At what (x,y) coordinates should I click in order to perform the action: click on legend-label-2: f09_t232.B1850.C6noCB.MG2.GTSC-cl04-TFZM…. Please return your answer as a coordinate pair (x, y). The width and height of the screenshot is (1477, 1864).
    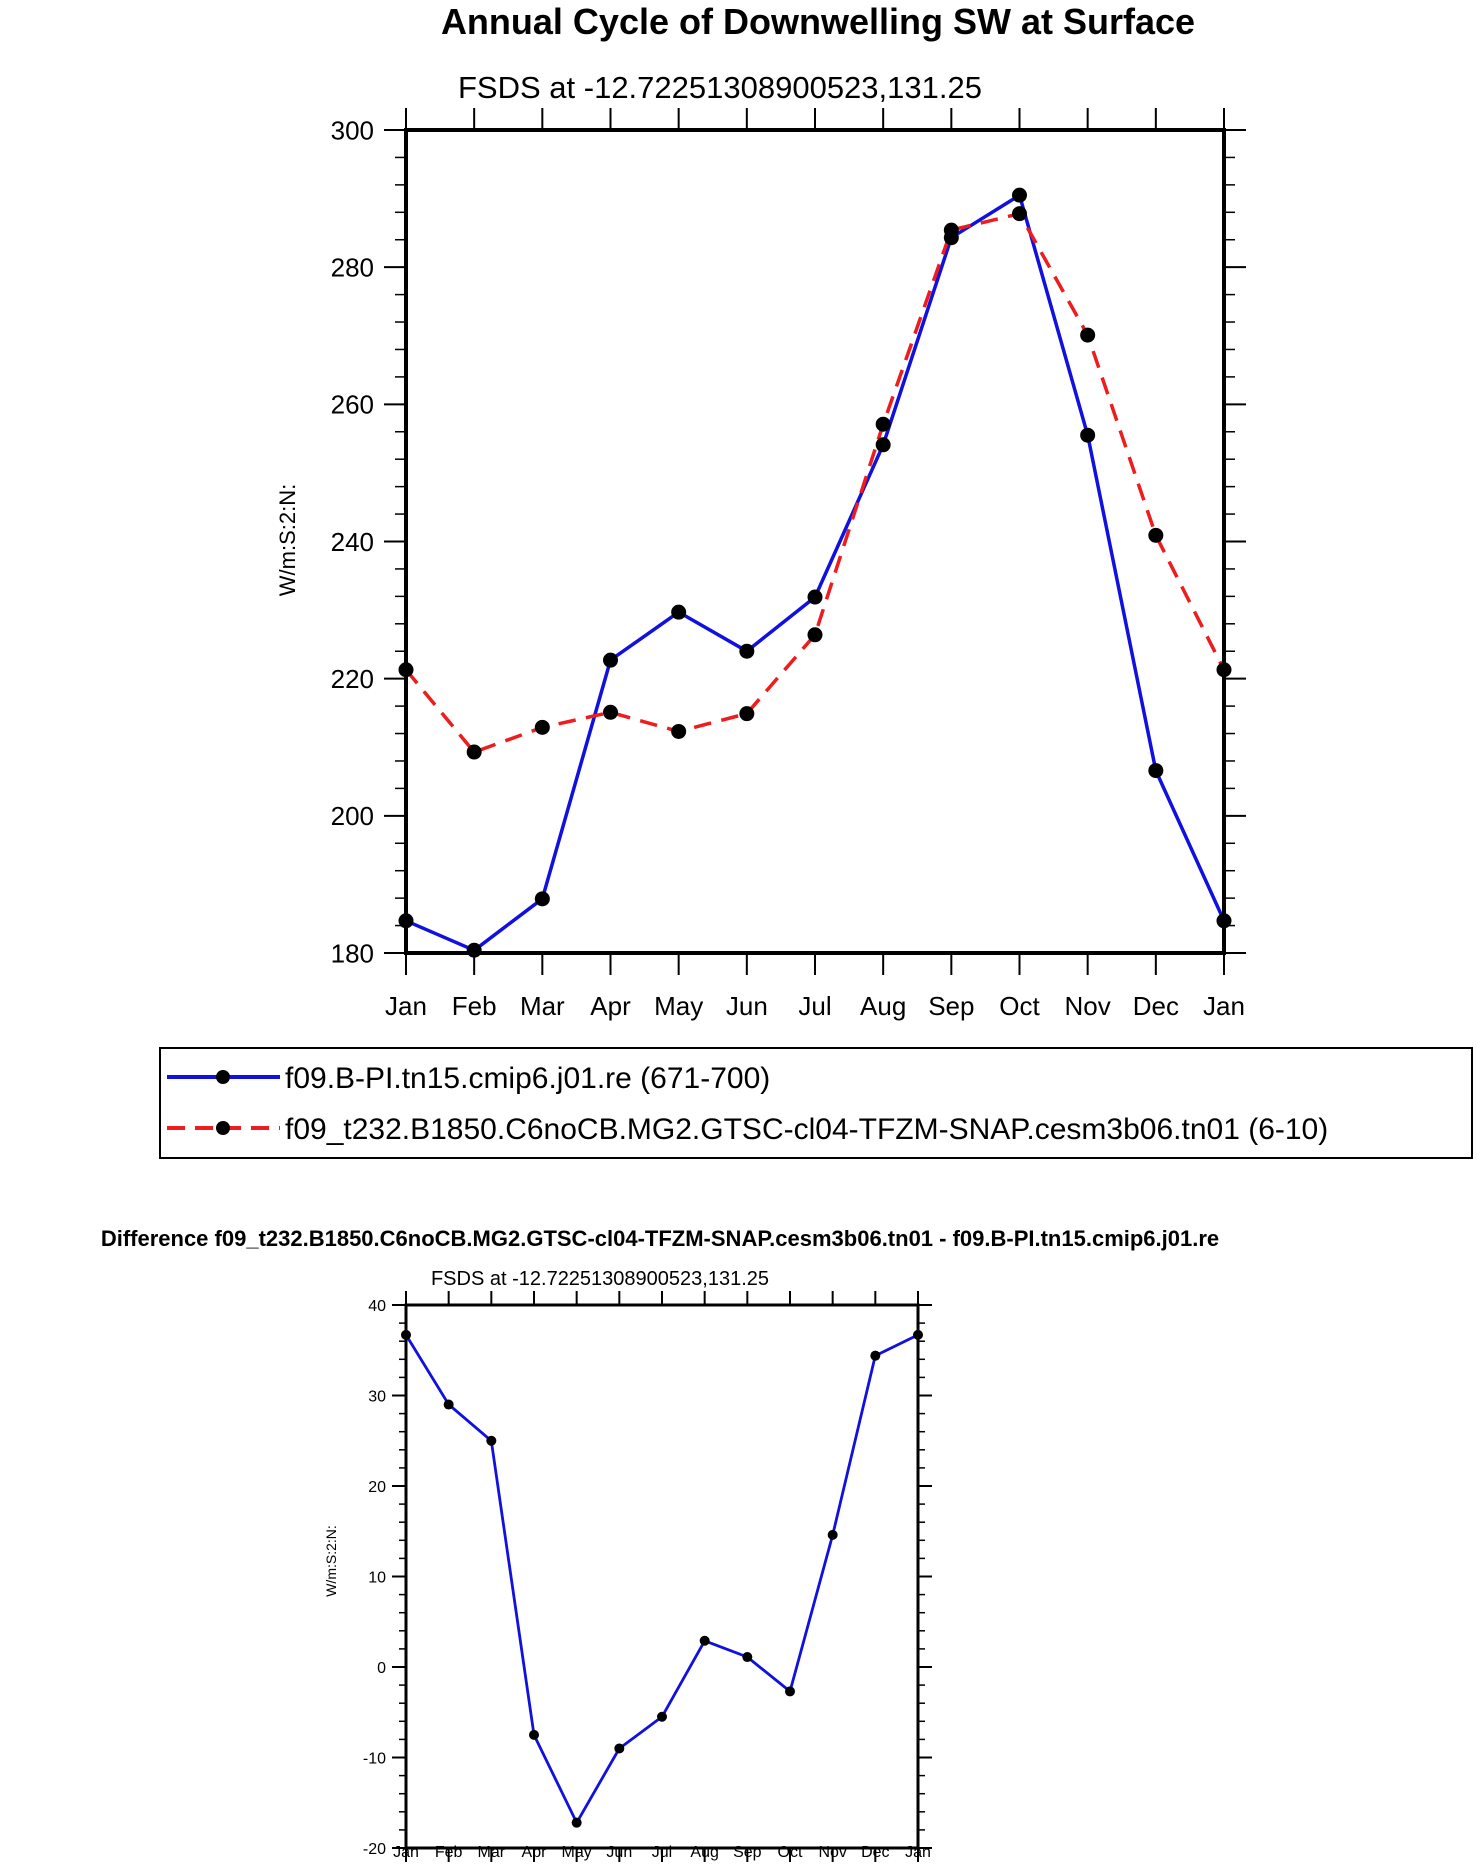
    Looking at the image, I should click on (806, 1129).